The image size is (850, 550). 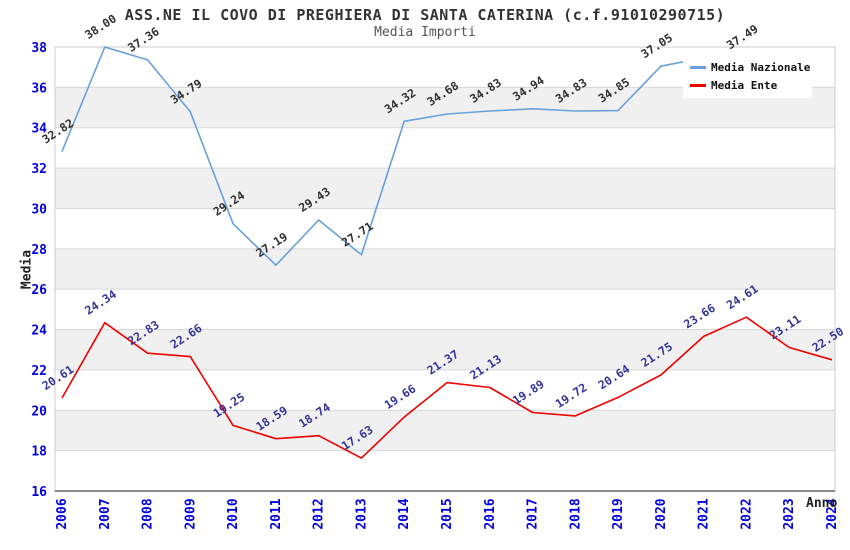 I want to click on legend: Media Nazionale Media Ente, so click(x=747, y=76).